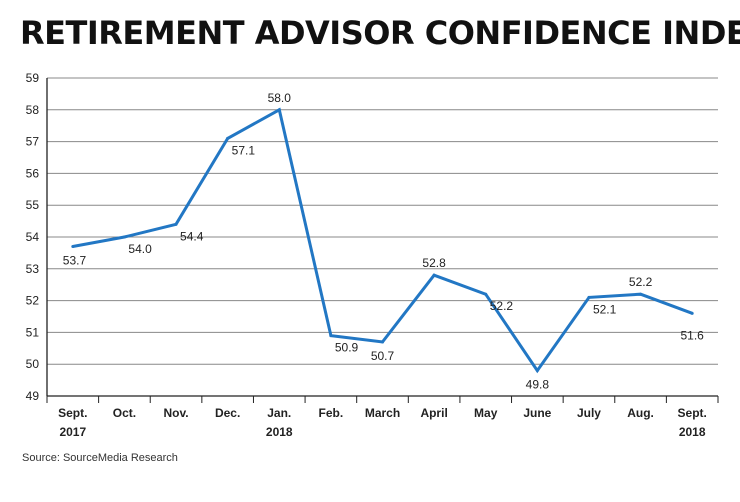 This screenshot has width=740, height=502. Describe the element at coordinates (140, 249) in the screenshot. I see `data-label: 54.0` at that location.